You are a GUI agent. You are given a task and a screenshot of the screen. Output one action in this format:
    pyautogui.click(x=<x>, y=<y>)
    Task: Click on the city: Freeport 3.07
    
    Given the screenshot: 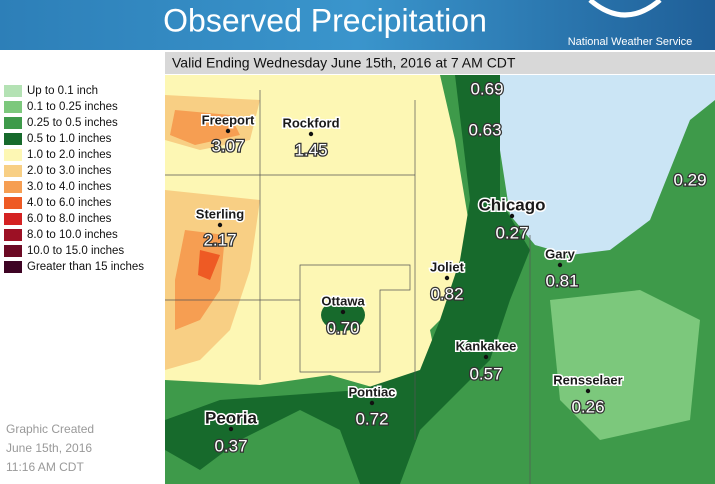 What is the action you would take?
    pyautogui.click(x=228, y=134)
    